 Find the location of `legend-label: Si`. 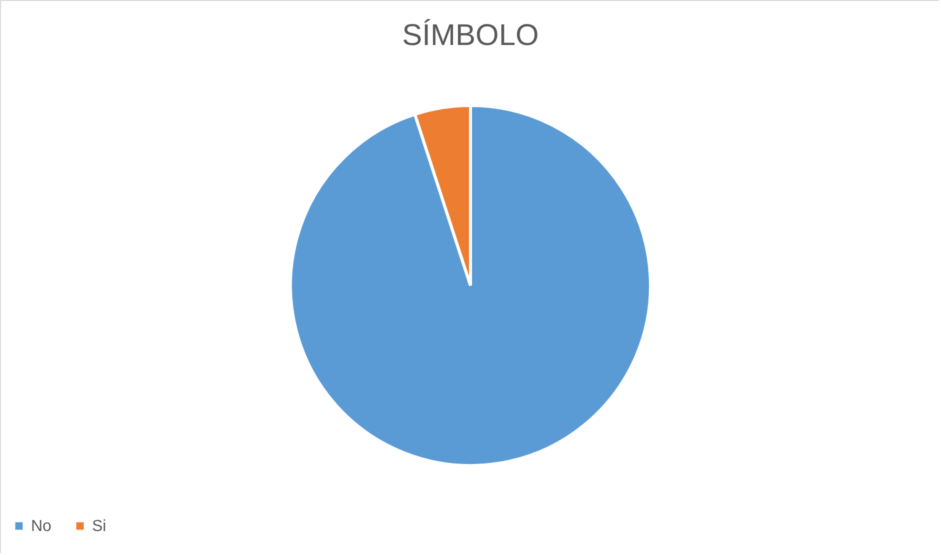

legend-label: Si is located at coordinates (99, 526).